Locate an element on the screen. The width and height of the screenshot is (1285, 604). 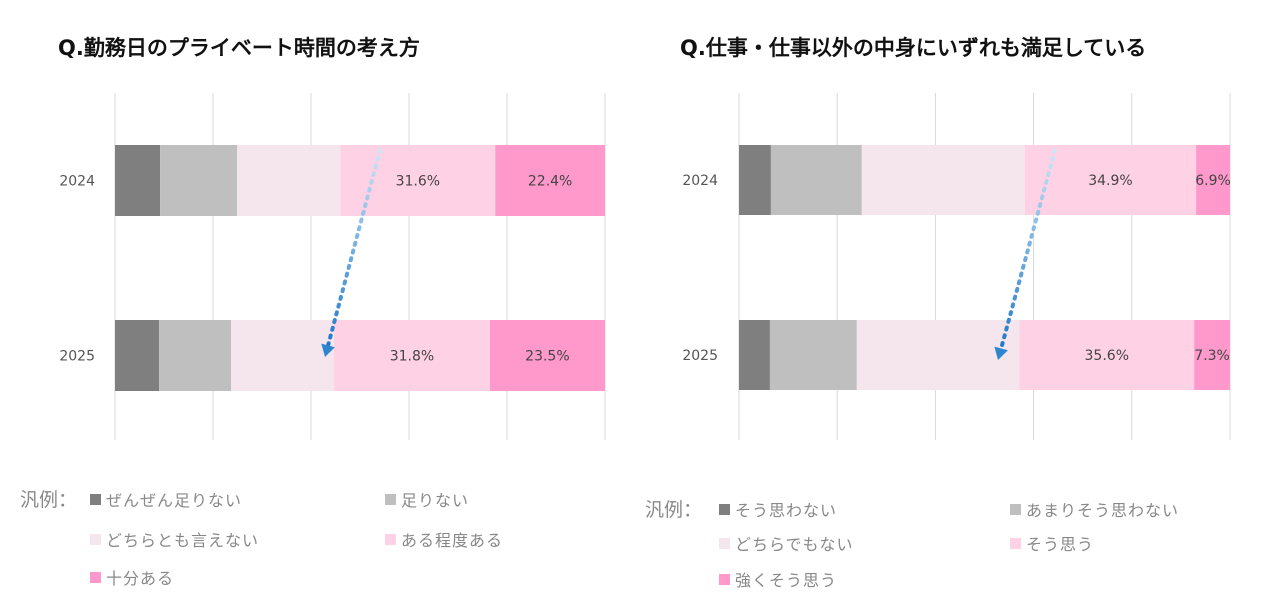
legend-label: あまりそう思わない is located at coordinates (1103, 510).